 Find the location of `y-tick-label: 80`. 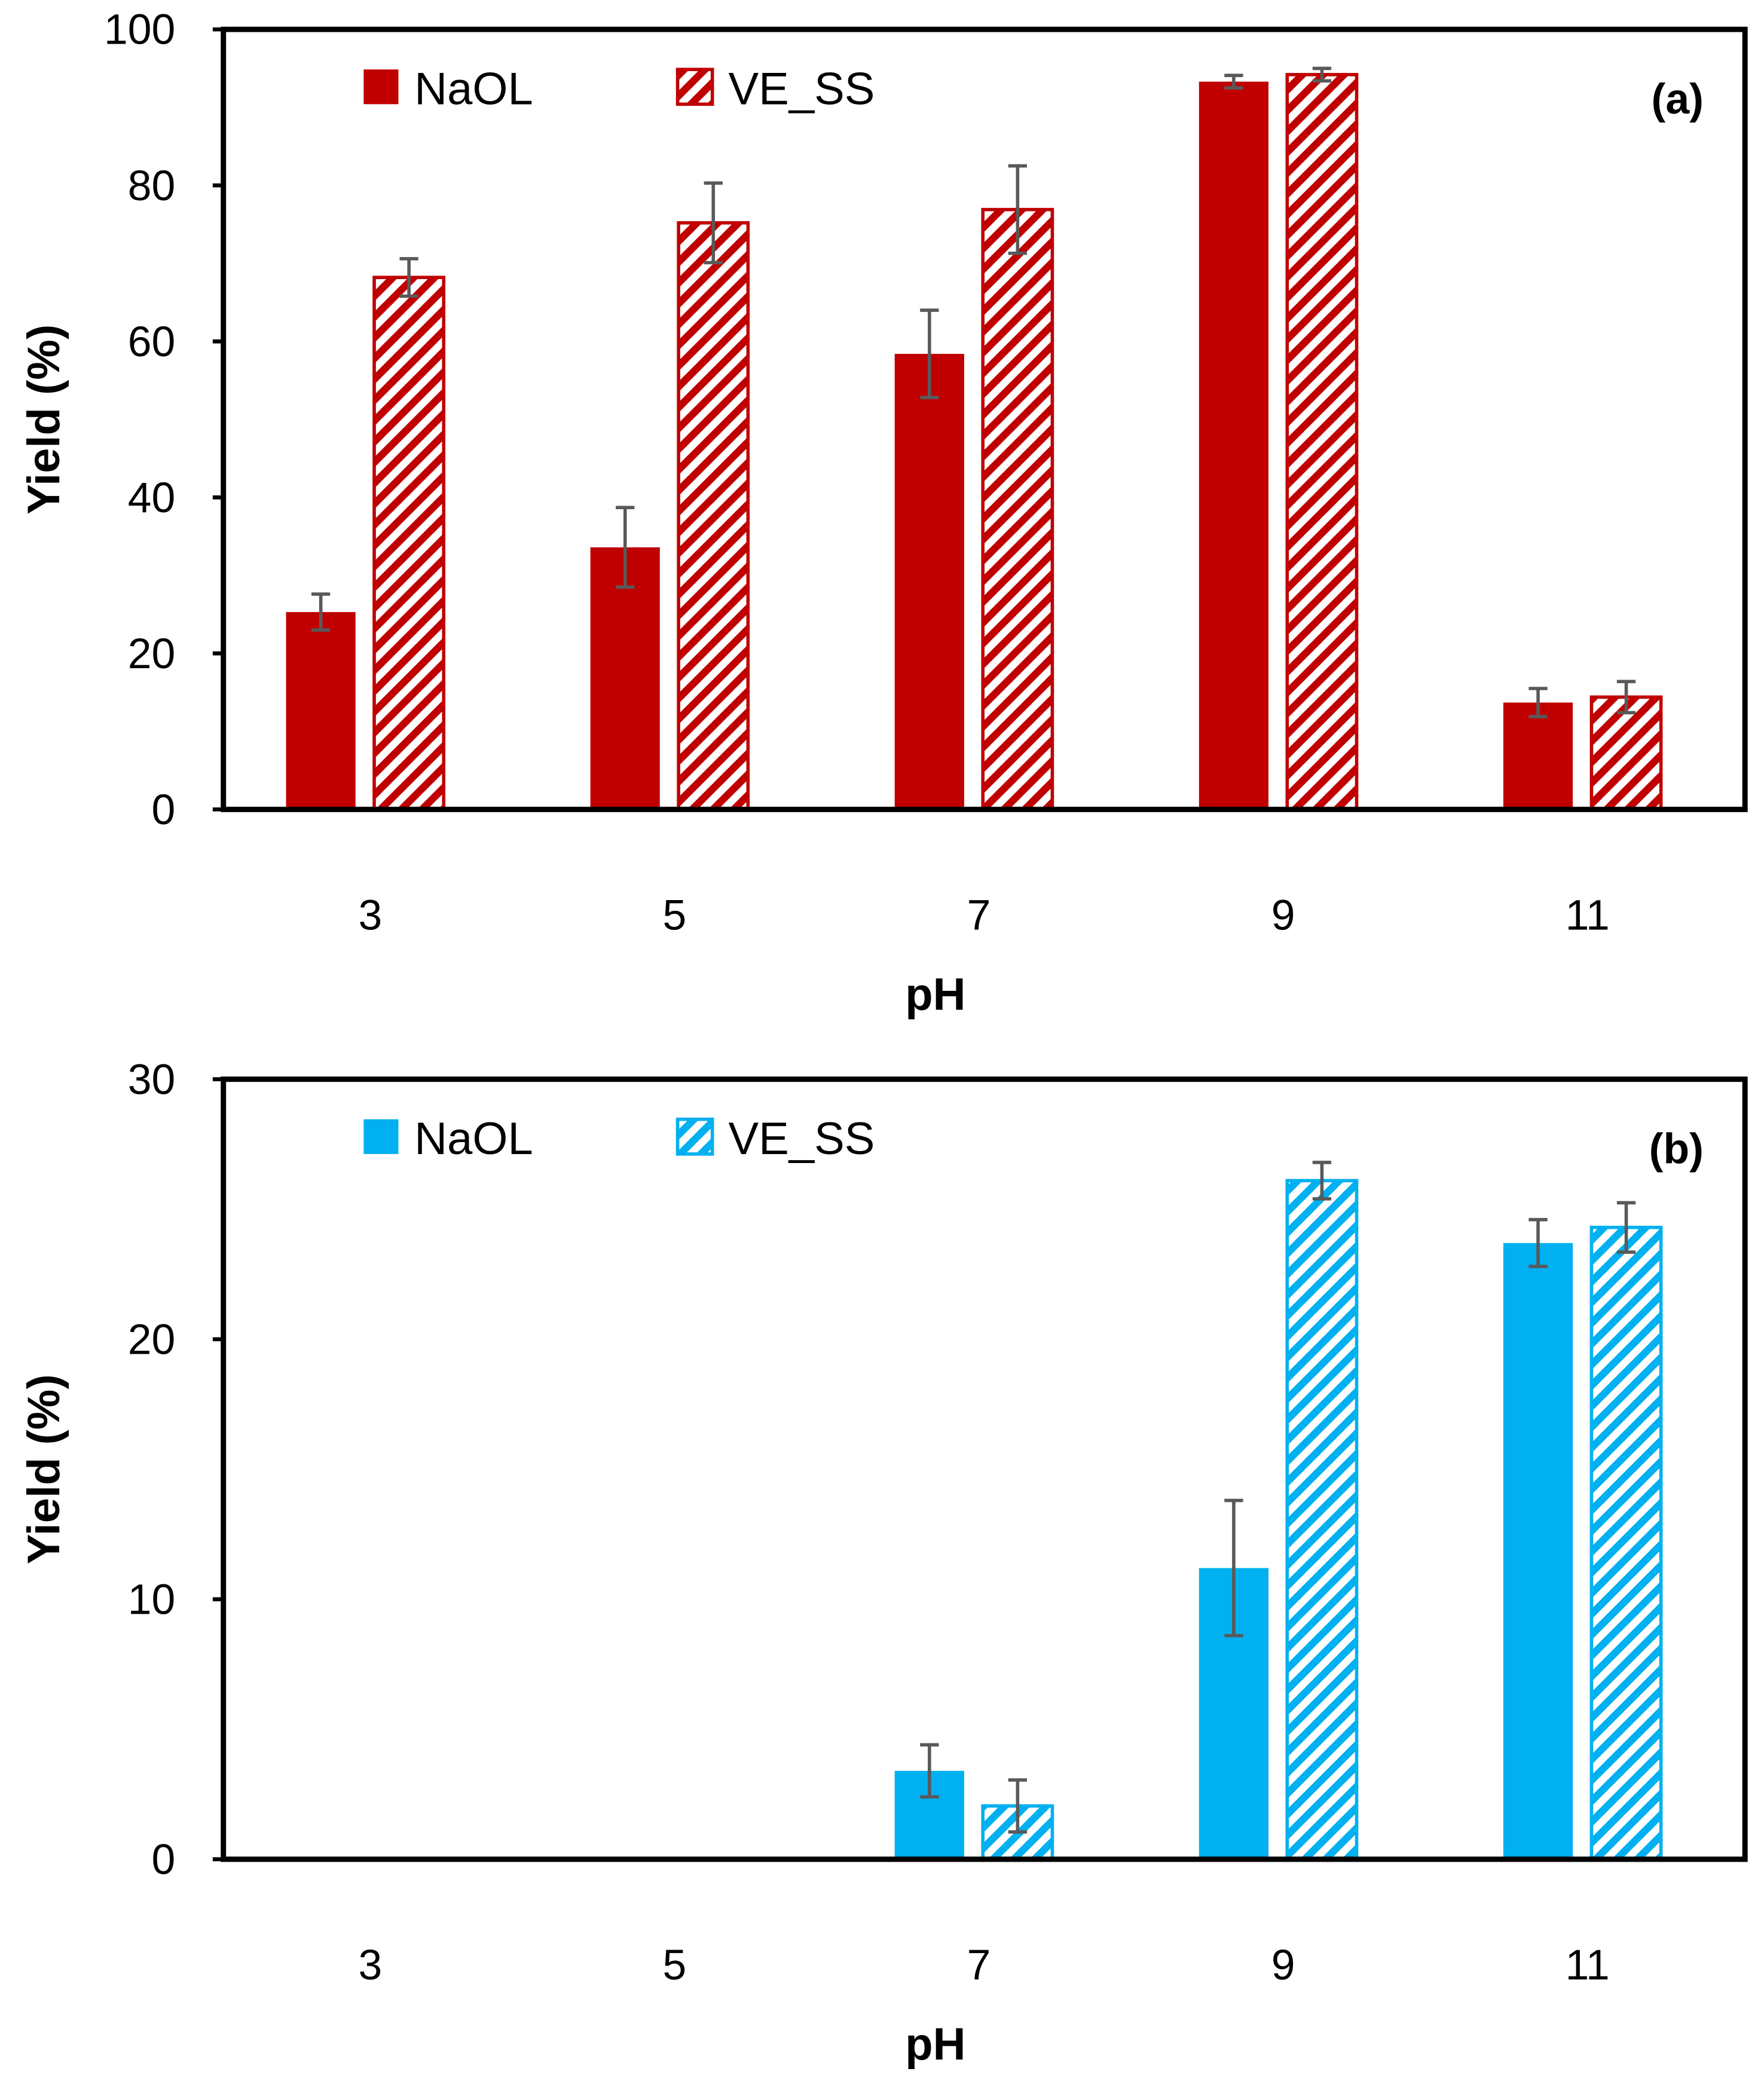

y-tick-label: 80 is located at coordinates (152, 186).